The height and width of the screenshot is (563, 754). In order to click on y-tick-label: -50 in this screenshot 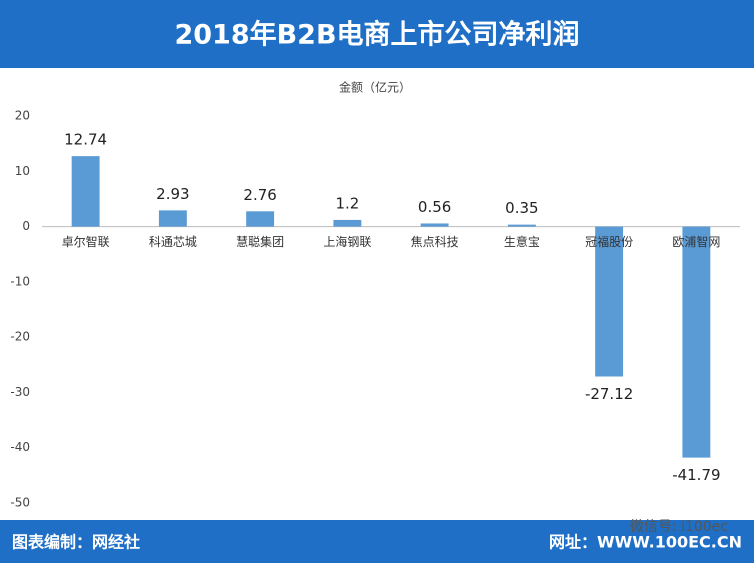, I will do `click(20, 503)`.